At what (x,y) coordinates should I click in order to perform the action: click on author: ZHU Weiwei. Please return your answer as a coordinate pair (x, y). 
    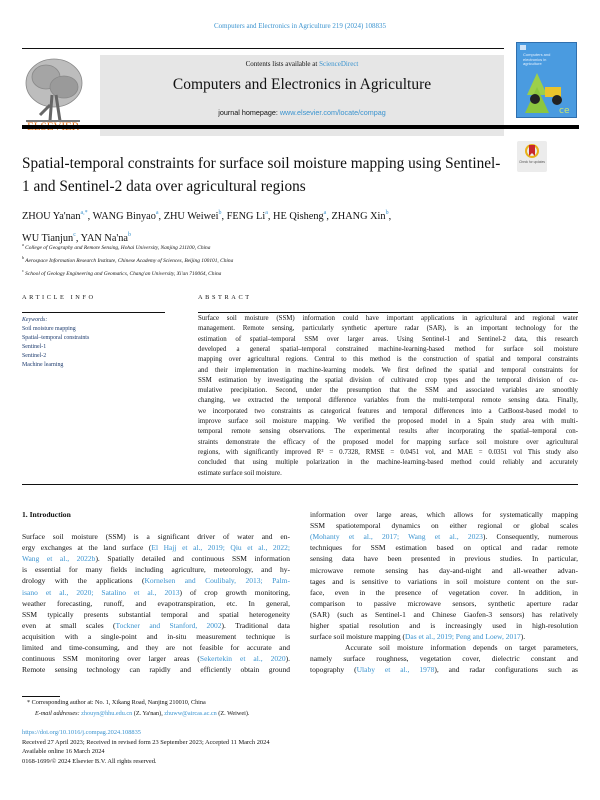
    Looking at the image, I should click on (191, 216).